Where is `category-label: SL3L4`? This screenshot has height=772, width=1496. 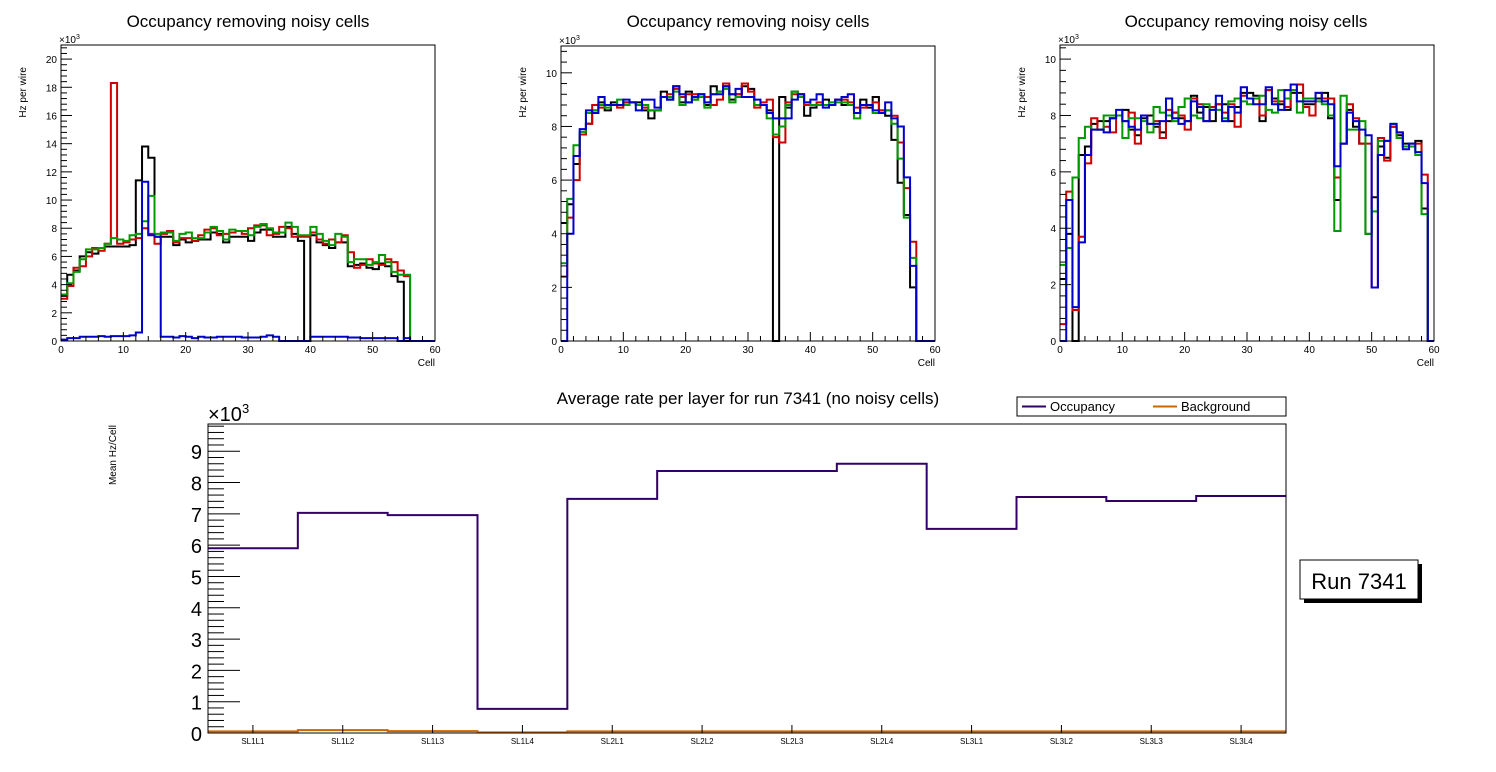 category-label: SL3L4 is located at coordinates (1242, 741).